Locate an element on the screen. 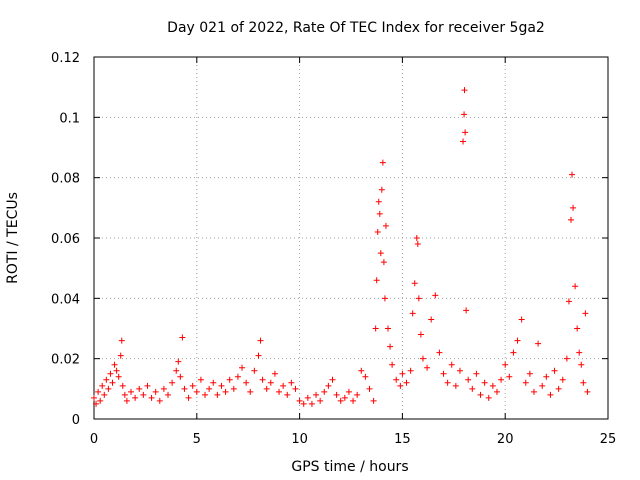  x-tick-label: 20 is located at coordinates (505, 439).